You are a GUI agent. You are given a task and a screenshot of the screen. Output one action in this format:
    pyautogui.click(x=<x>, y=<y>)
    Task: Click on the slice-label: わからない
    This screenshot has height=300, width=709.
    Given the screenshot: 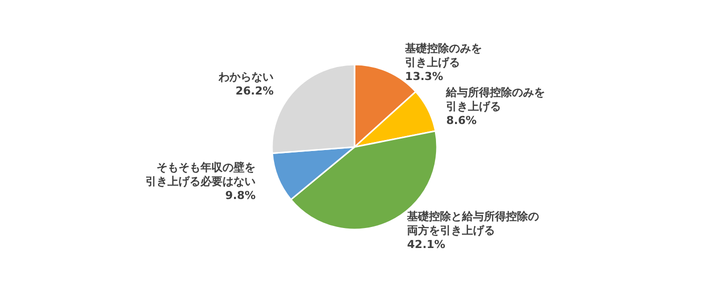 What is the action you would take?
    pyautogui.click(x=246, y=77)
    